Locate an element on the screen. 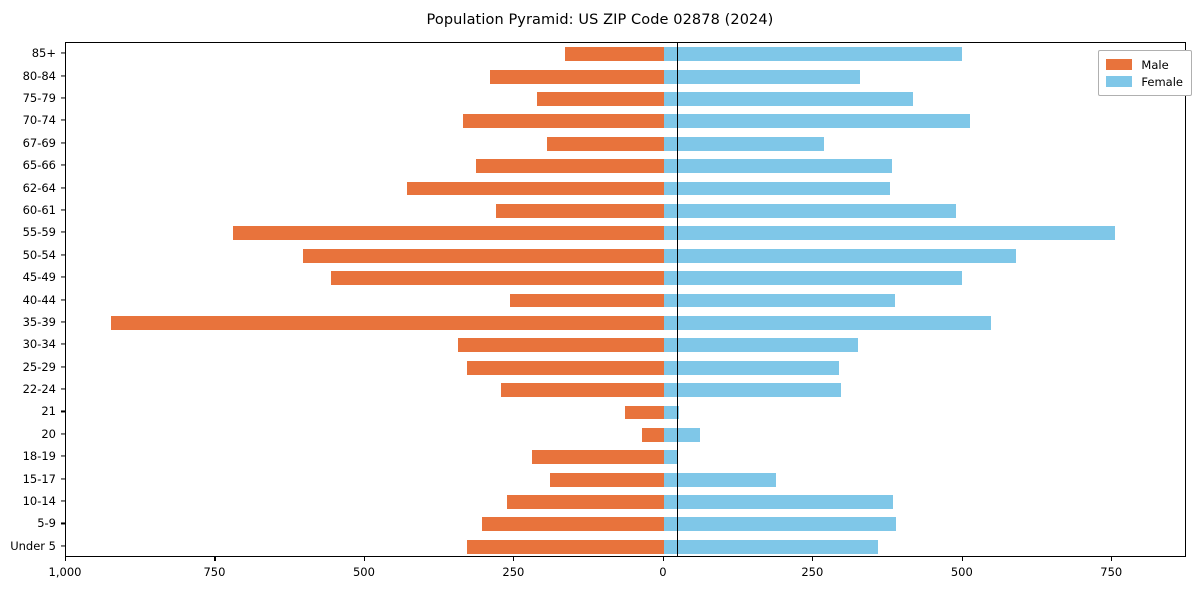 Image resolution: width=1200 pixels, height=600 pixels. zero-axis-line is located at coordinates (678, 299).